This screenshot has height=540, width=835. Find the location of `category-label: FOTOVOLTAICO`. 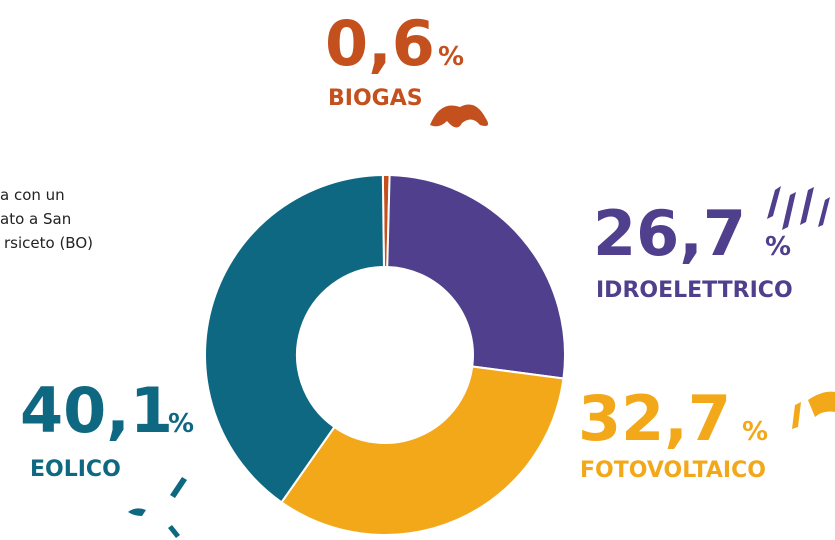

category-label: FOTOVOLTAICO is located at coordinates (673, 470).